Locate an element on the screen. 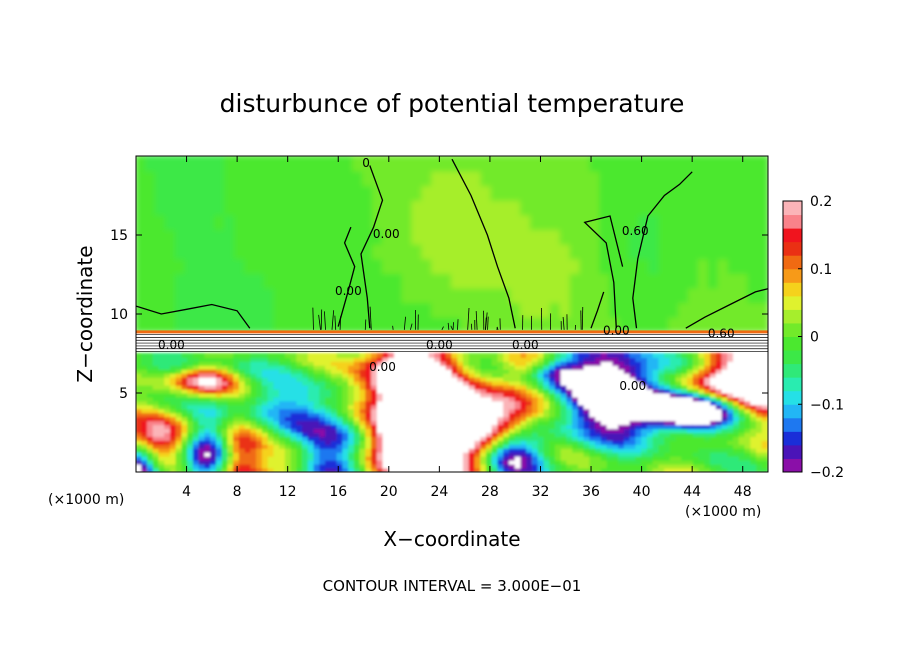 The image size is (904, 654). tropopause-band is located at coordinates (452, 342).